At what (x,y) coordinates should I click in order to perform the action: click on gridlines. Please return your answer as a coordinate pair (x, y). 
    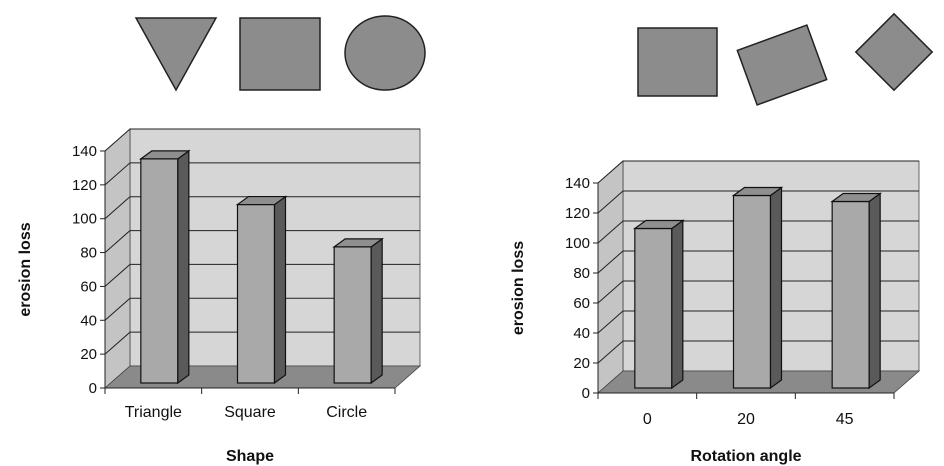
    Looking at the image, I should click on (758, 262).